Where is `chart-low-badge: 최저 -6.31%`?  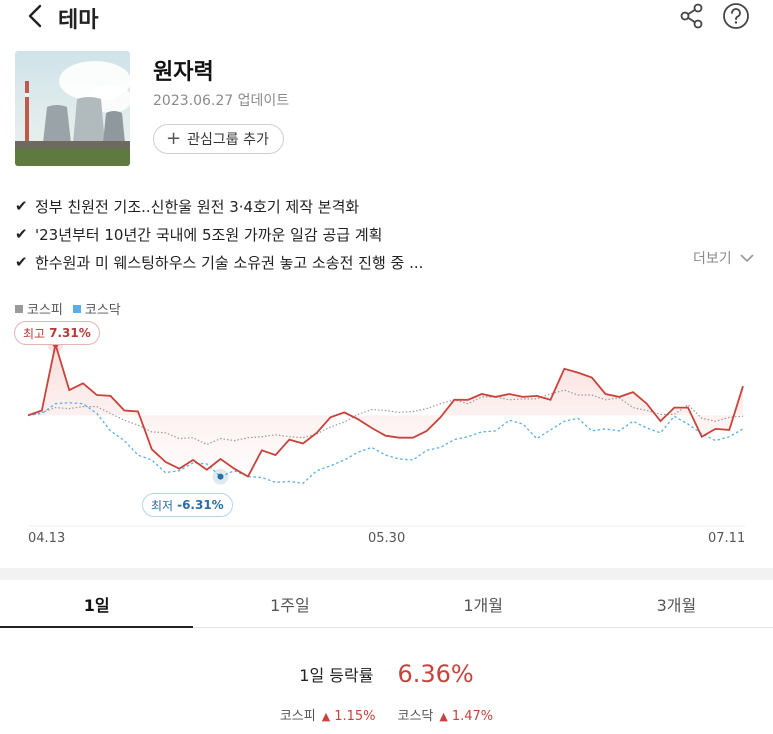
chart-low-badge: 최저 -6.31% is located at coordinates (187, 505).